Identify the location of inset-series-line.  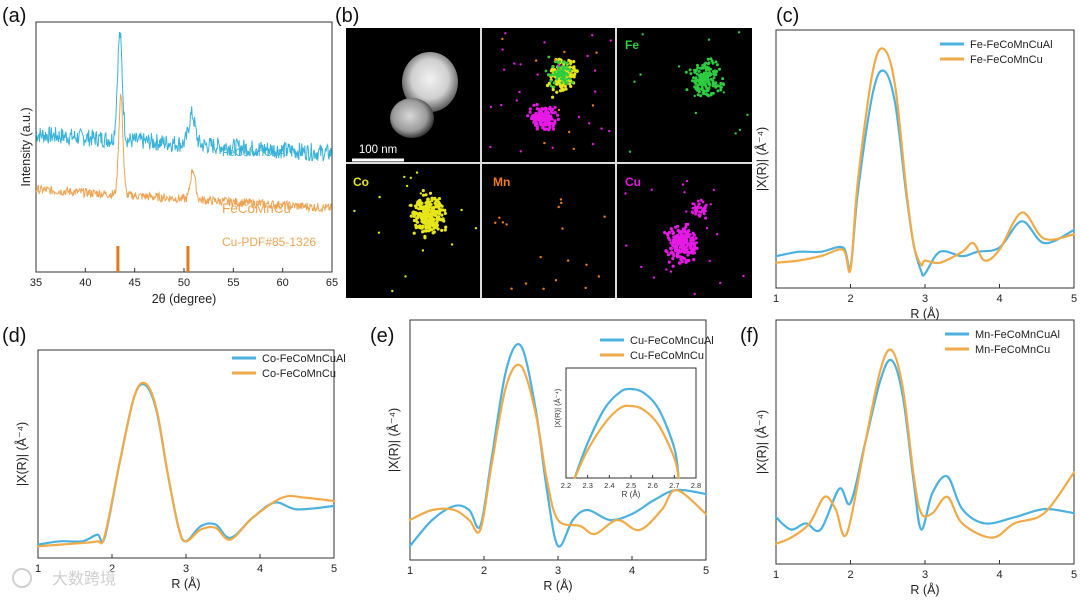
(626, 433).